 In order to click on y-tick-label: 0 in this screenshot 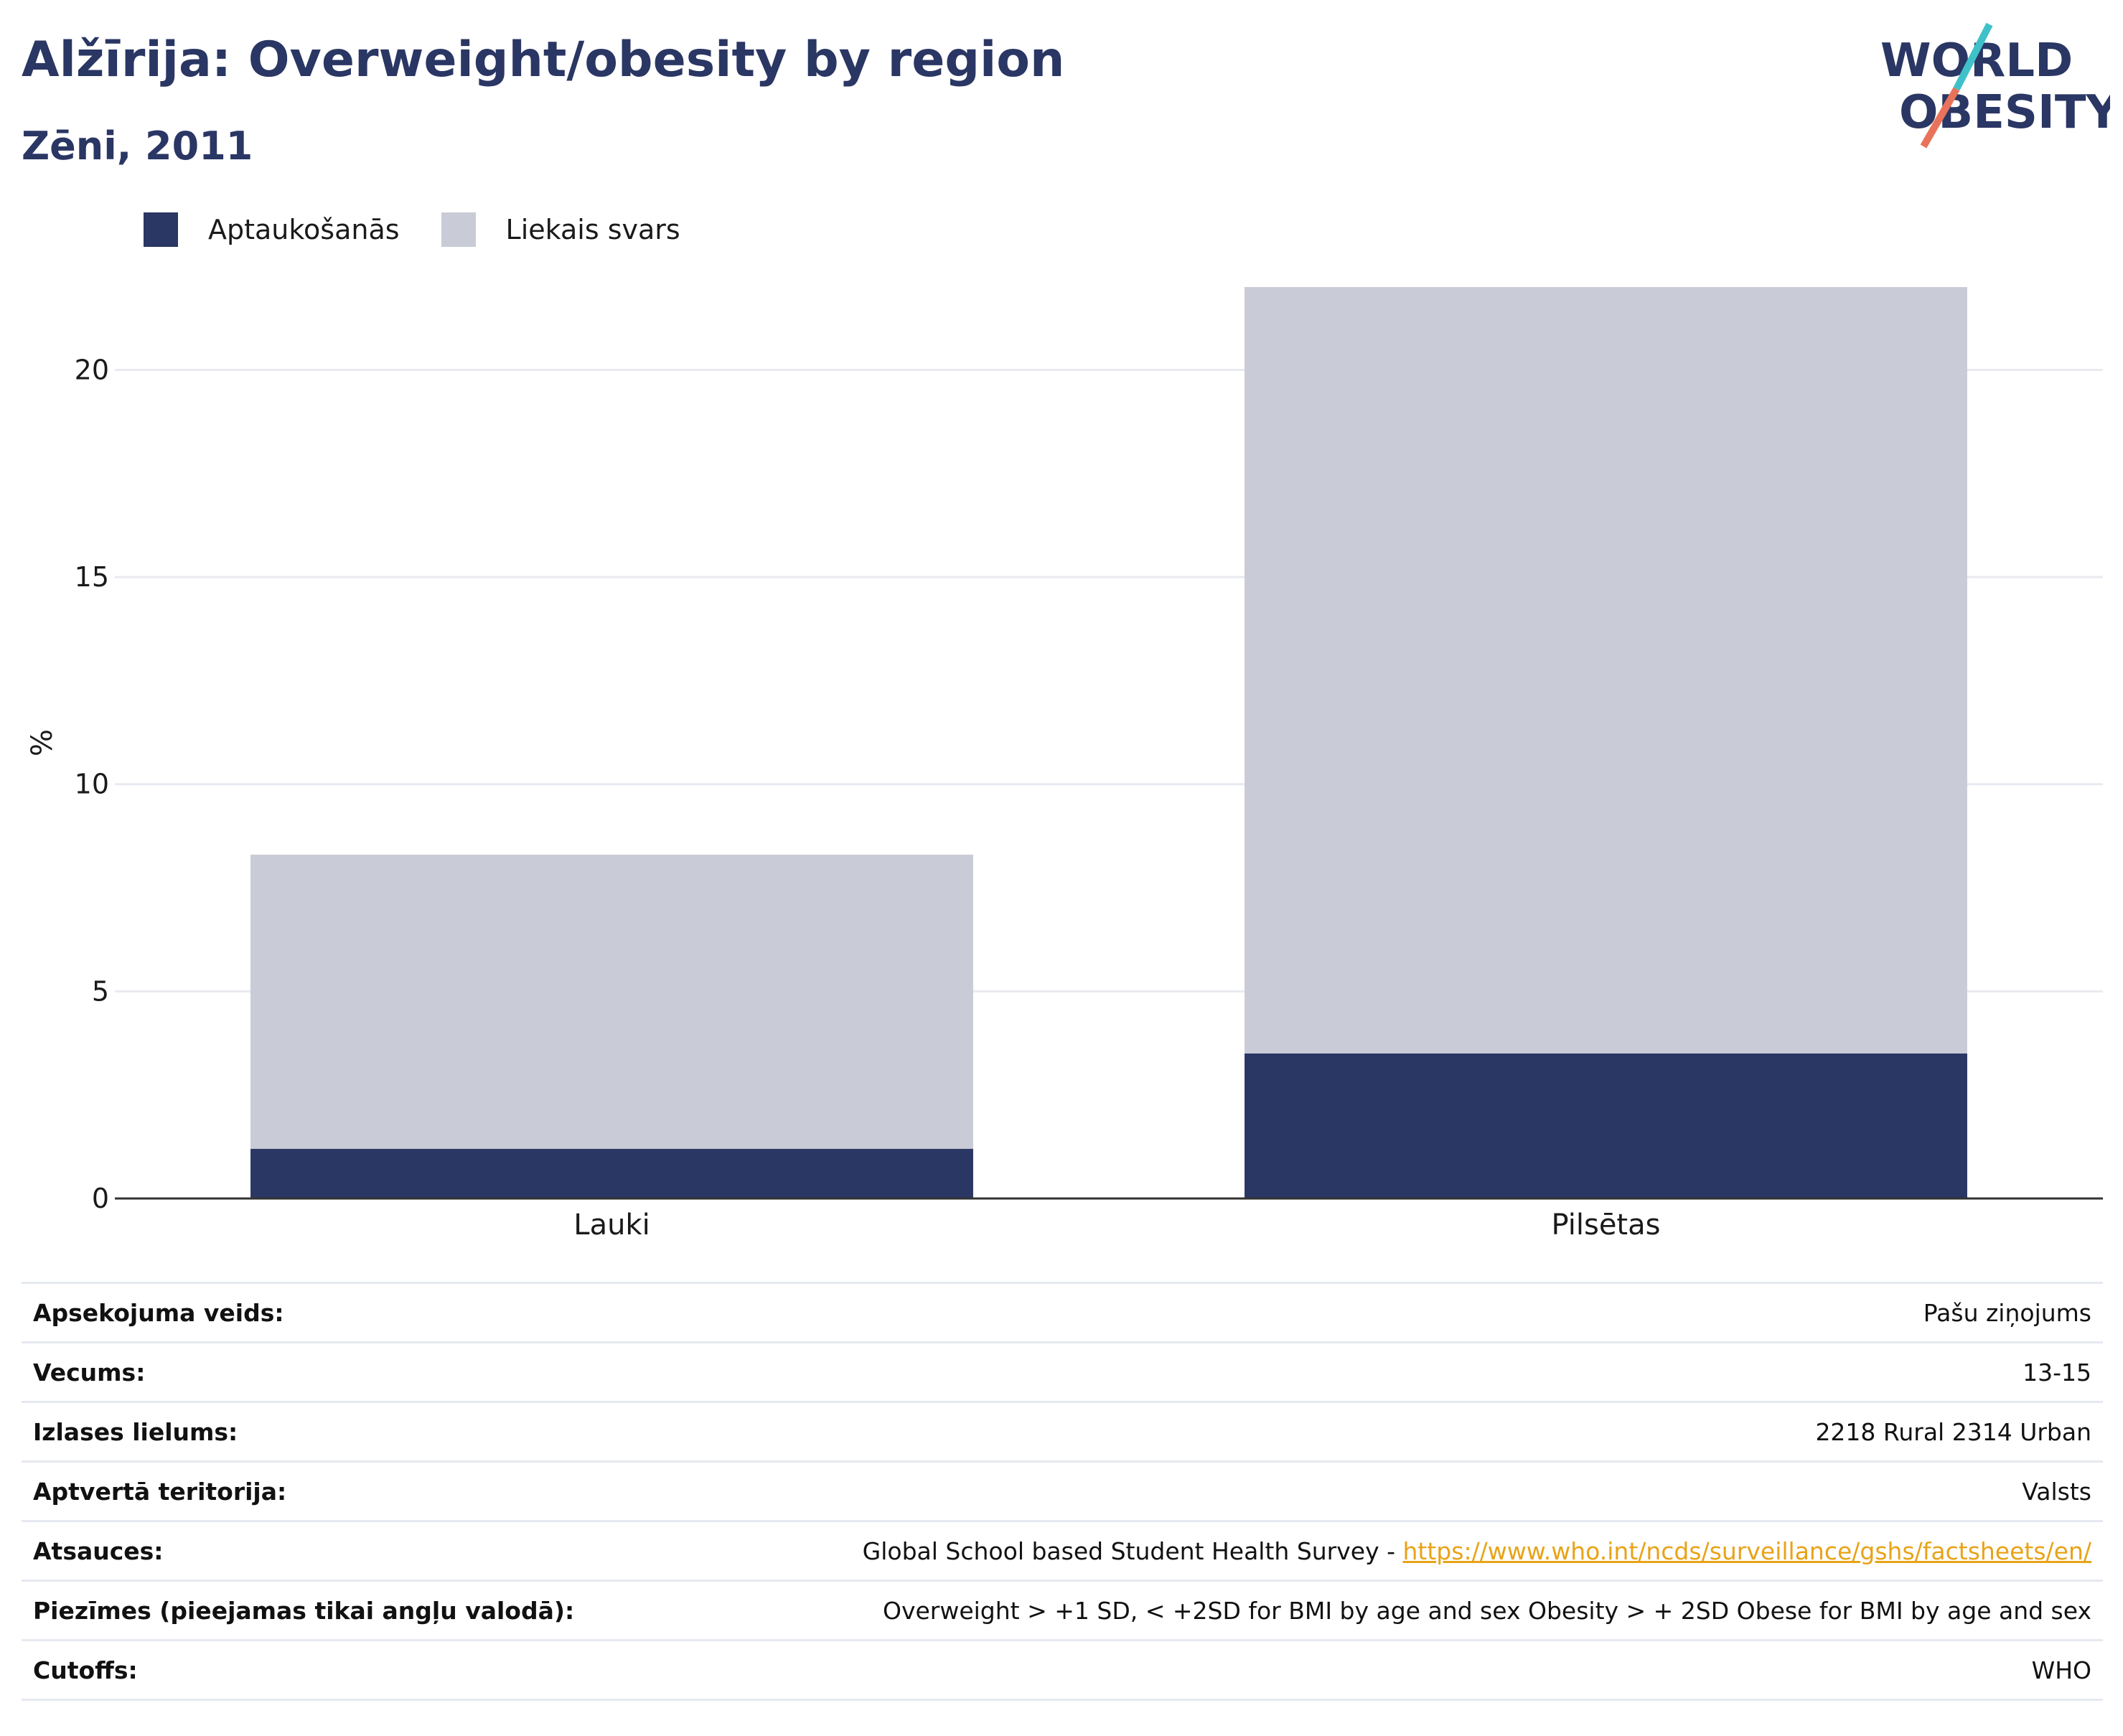, I will do `click(100, 1198)`.